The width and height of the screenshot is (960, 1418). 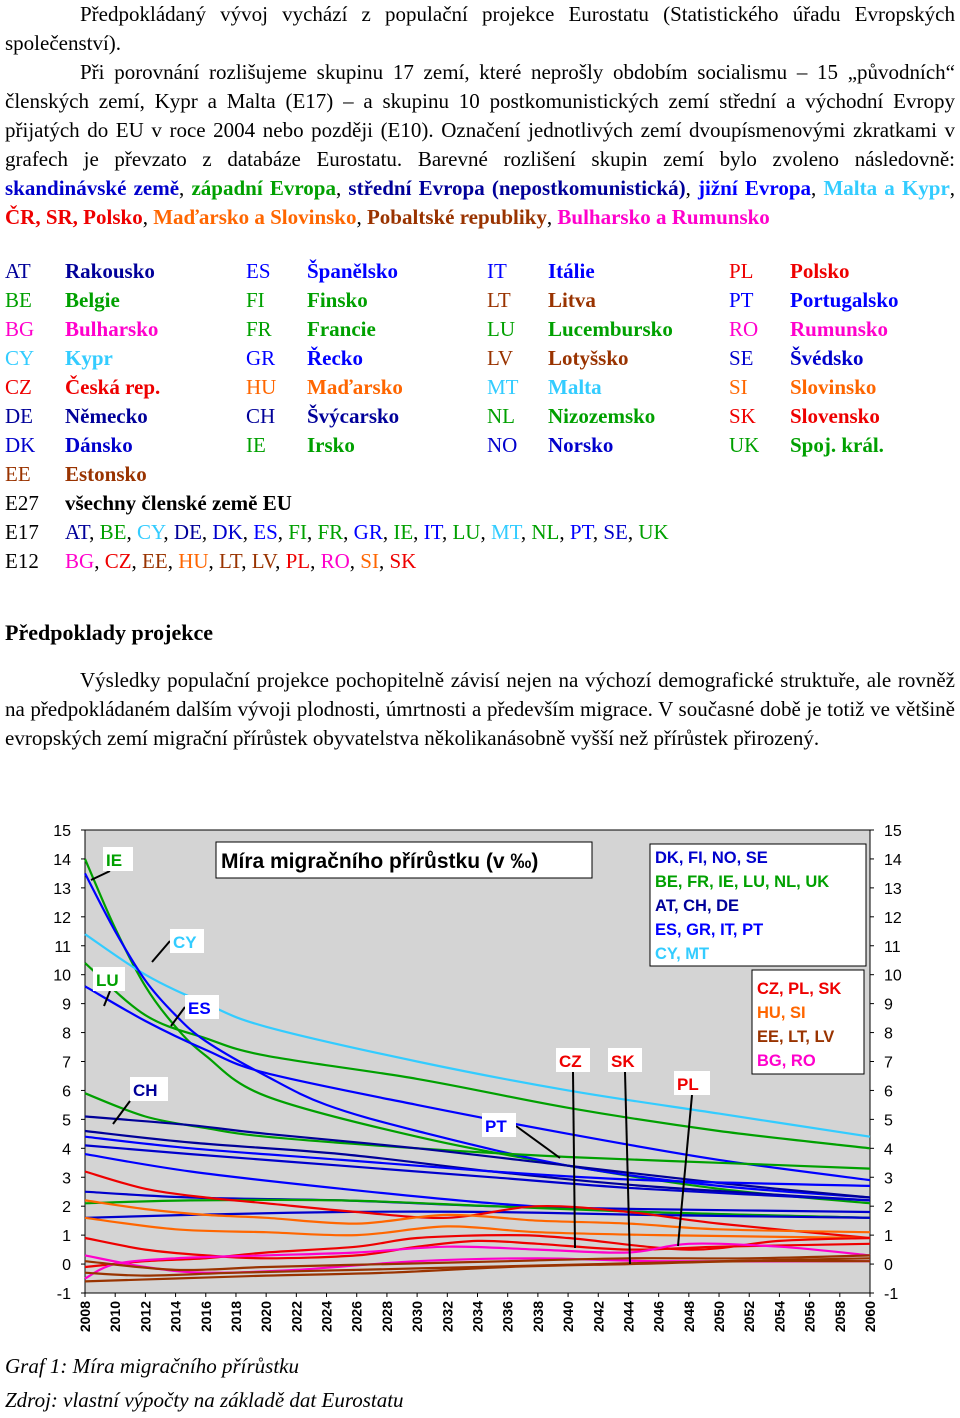 What do you see at coordinates (820, 271) in the screenshot?
I see `country-name-pl: Polsko` at bounding box center [820, 271].